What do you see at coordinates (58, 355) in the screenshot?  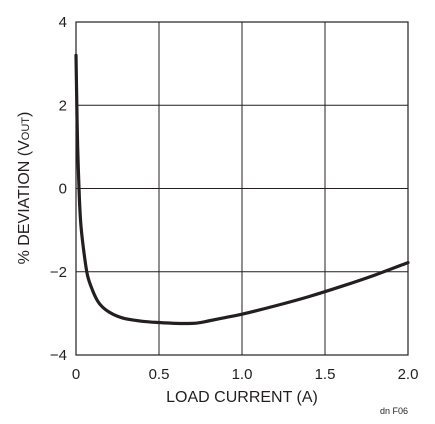 I see `y-tick-label: −4` at bounding box center [58, 355].